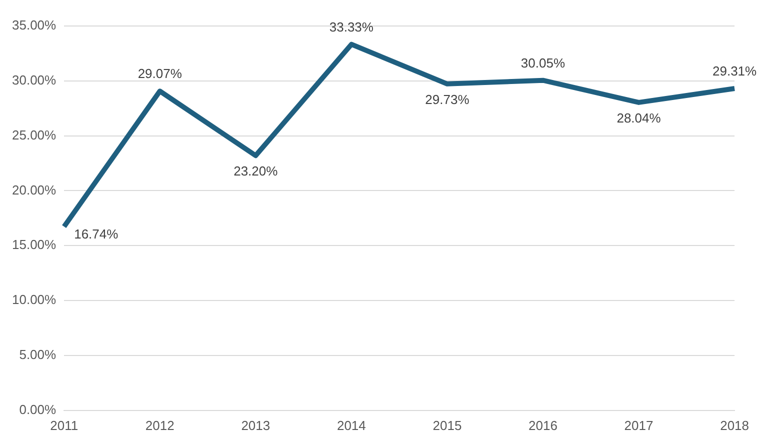 This screenshot has width=757, height=446. I want to click on x-tick-label: 2017, so click(639, 425).